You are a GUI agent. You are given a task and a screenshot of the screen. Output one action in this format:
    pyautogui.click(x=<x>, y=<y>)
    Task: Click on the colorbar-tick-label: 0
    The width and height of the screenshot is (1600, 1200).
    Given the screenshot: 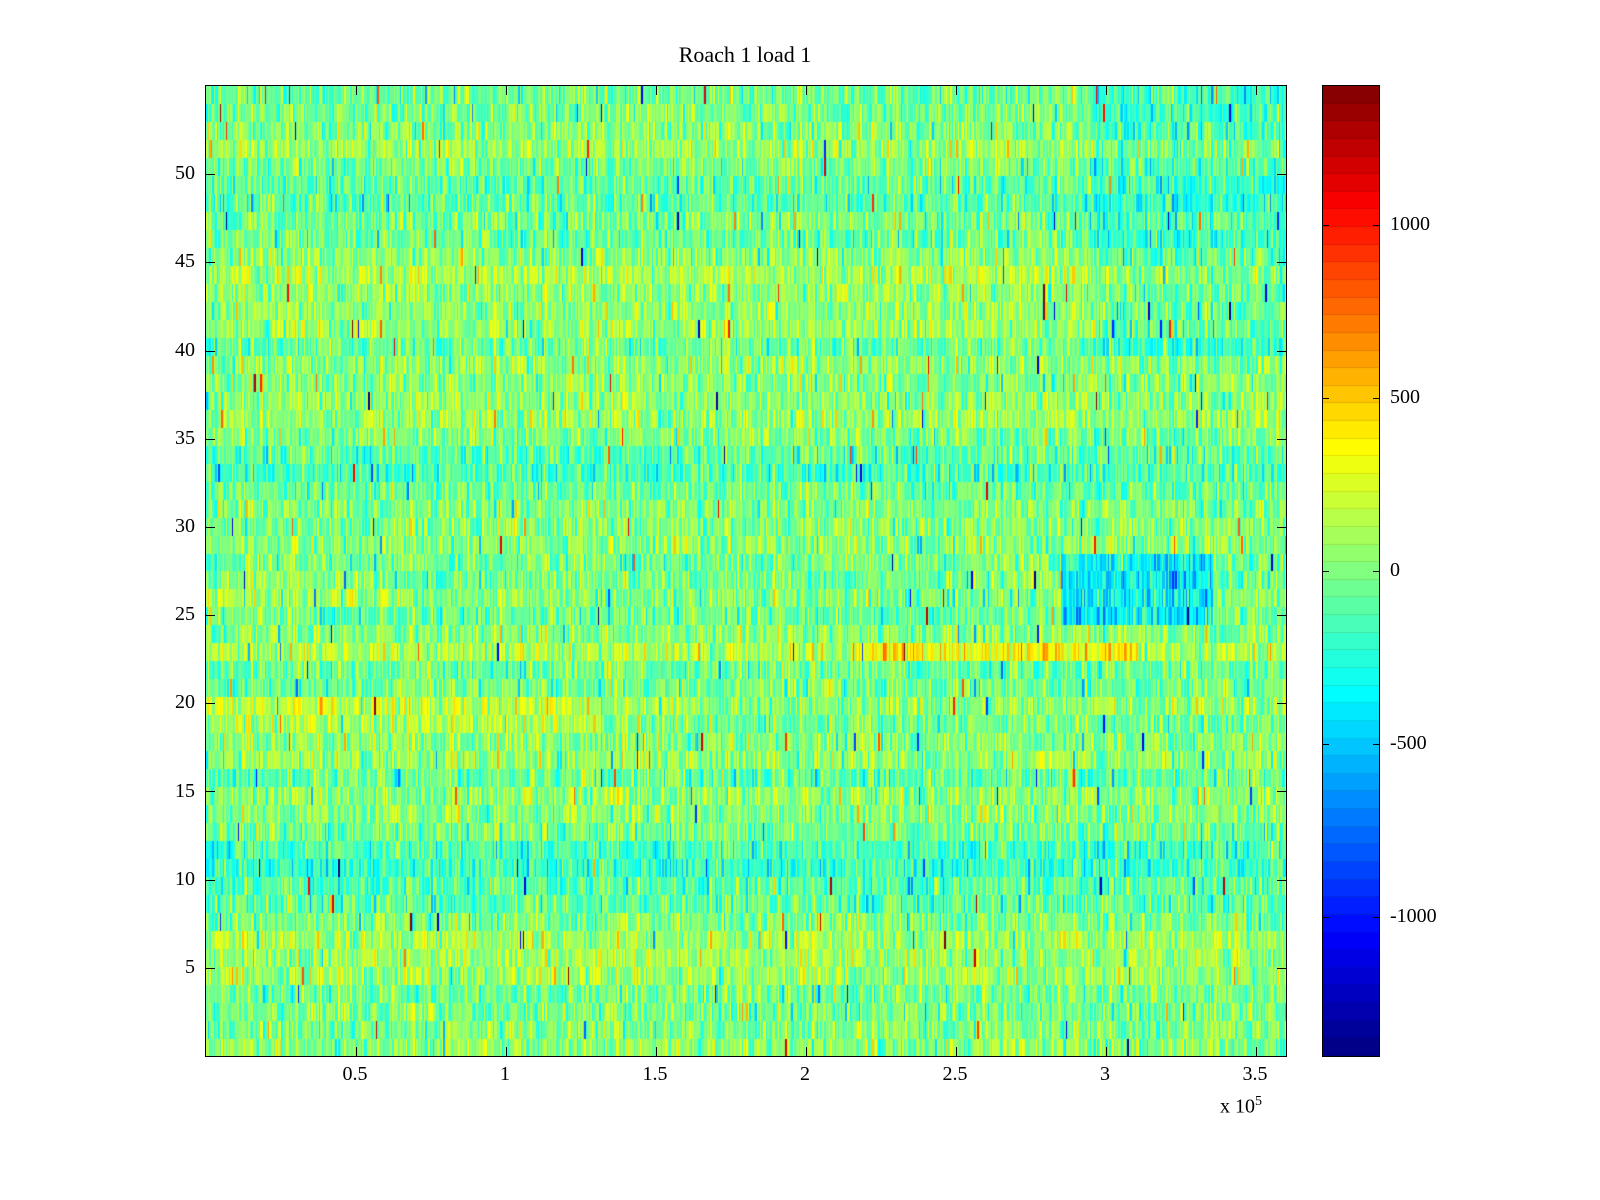 What is the action you would take?
    pyautogui.click(x=1395, y=570)
    